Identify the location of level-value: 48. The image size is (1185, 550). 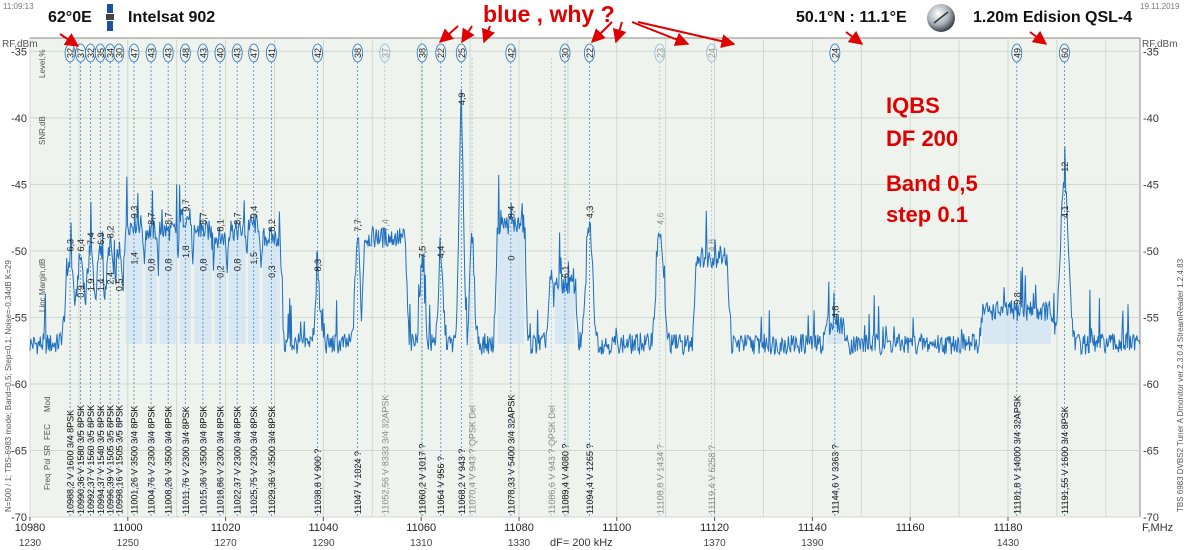
(186, 53).